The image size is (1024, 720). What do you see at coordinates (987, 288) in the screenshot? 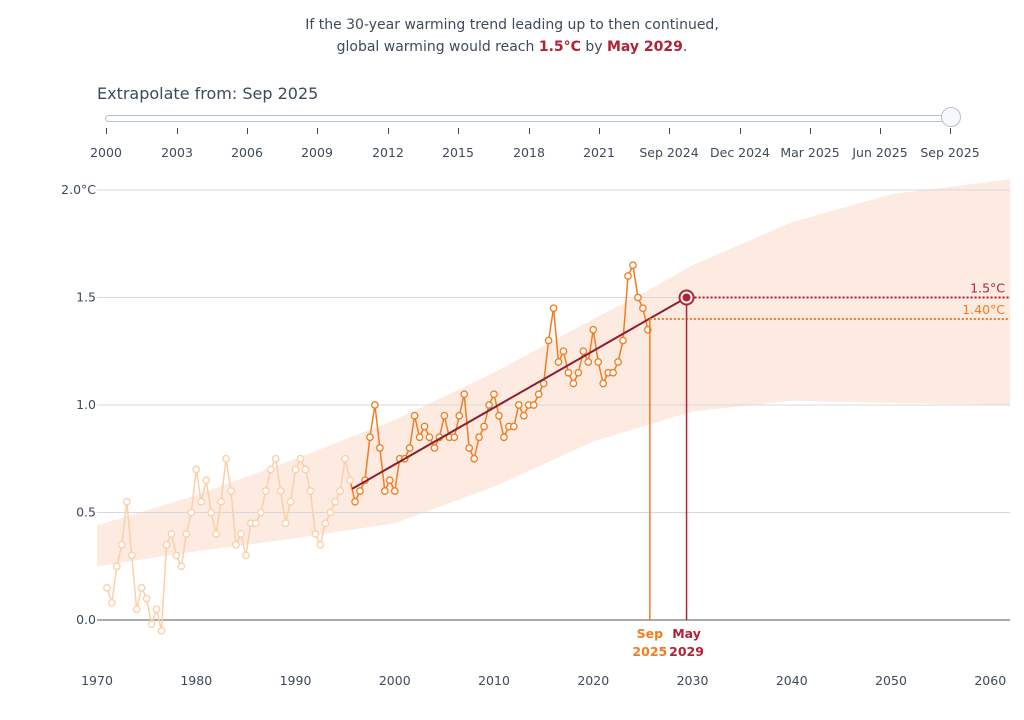
I see `target-label: 1.5°C` at bounding box center [987, 288].